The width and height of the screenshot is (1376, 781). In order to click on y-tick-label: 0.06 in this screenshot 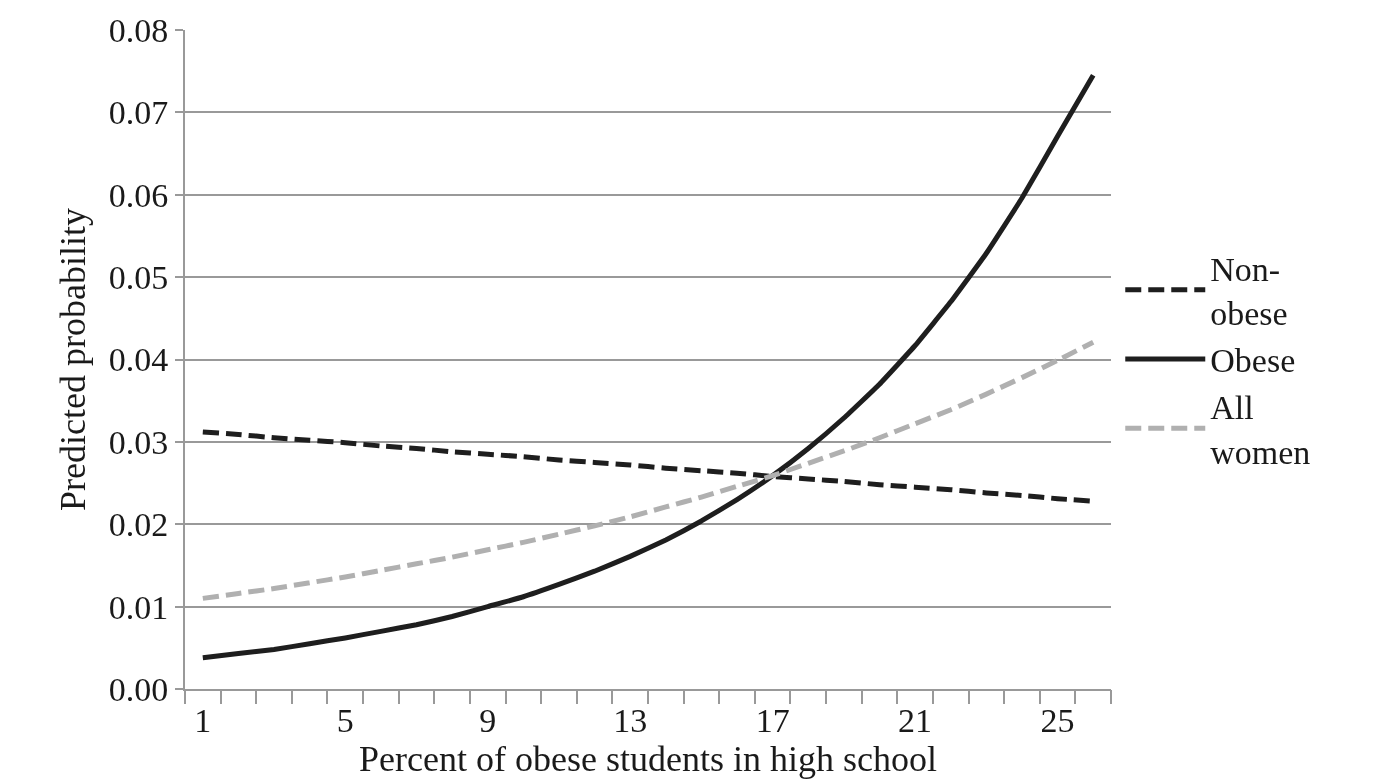, I will do `click(138, 195)`.